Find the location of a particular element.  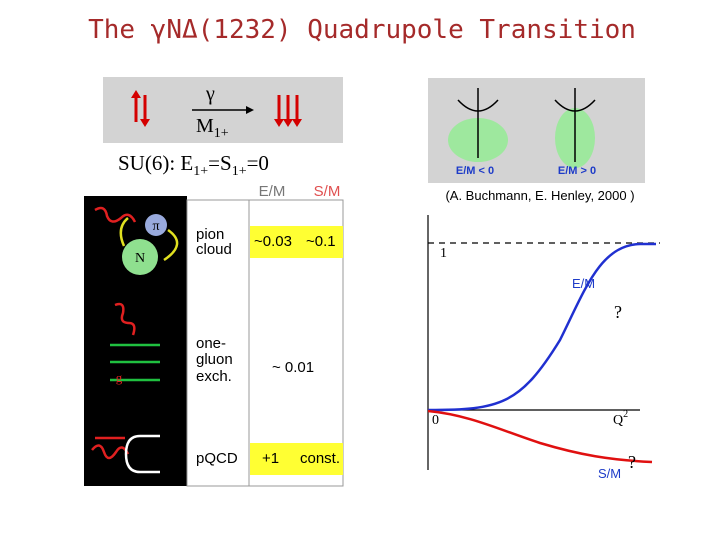

pion-bubble is located at coordinates (156, 225).